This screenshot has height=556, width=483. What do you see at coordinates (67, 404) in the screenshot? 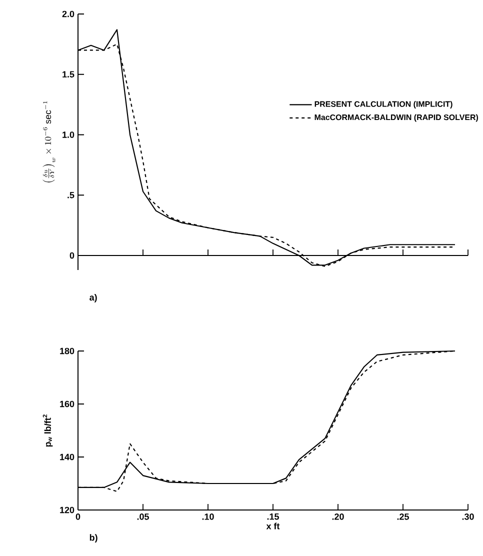
I see `y-tick-label: 160` at bounding box center [67, 404].